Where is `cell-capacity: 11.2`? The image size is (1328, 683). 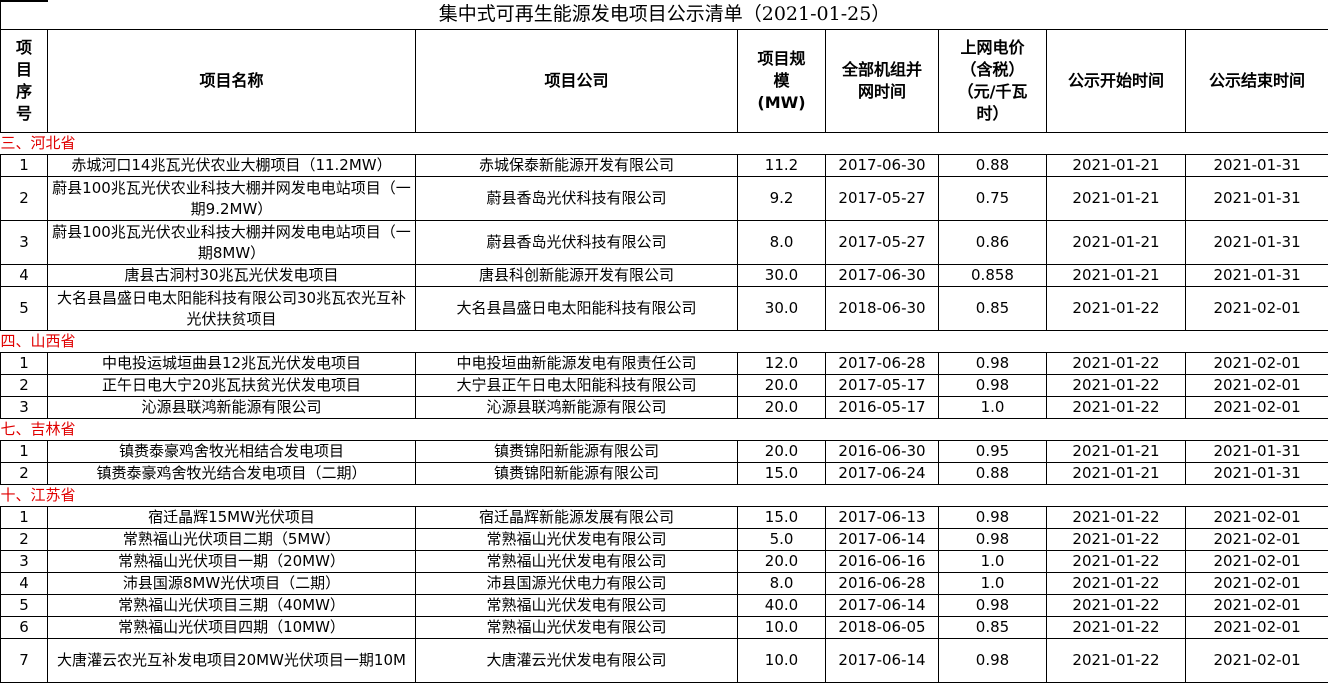
cell-capacity: 11.2 is located at coordinates (782, 166).